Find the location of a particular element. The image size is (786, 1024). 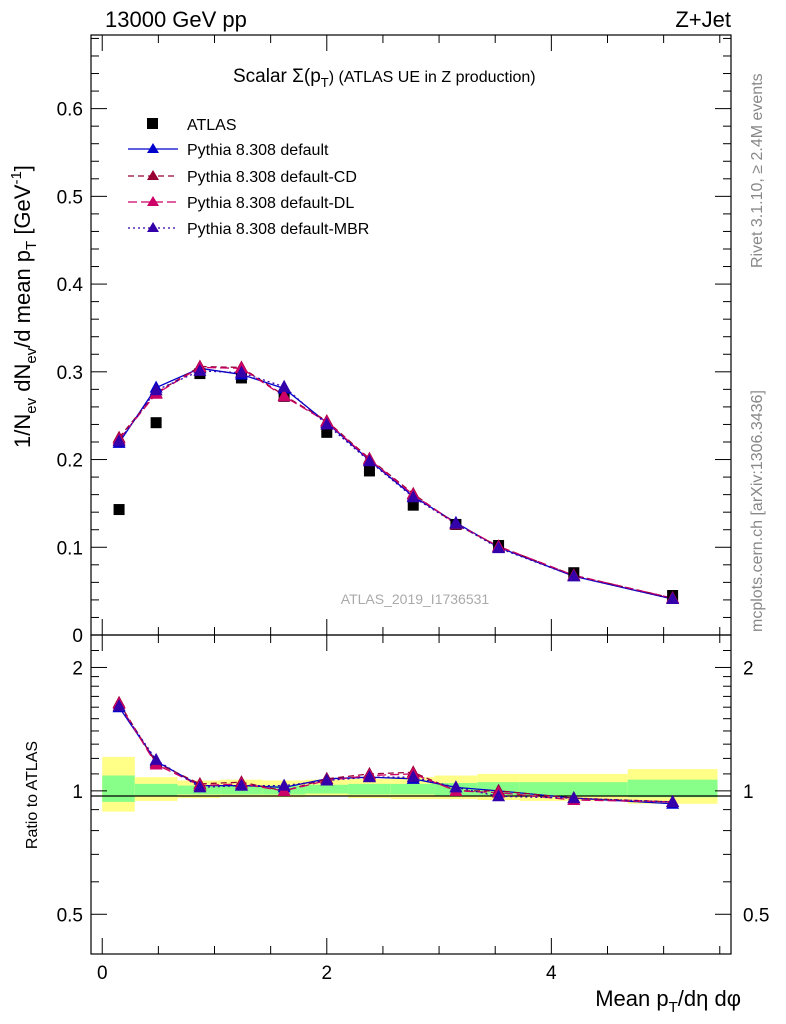

ratio-xtick-label-1: 2 is located at coordinates (327, 973).